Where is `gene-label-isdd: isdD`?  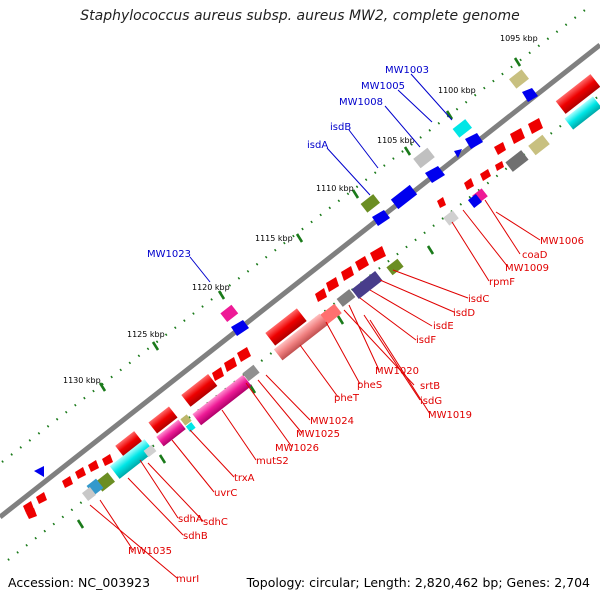 gene-label-isdd: isdD is located at coordinates (464, 313).